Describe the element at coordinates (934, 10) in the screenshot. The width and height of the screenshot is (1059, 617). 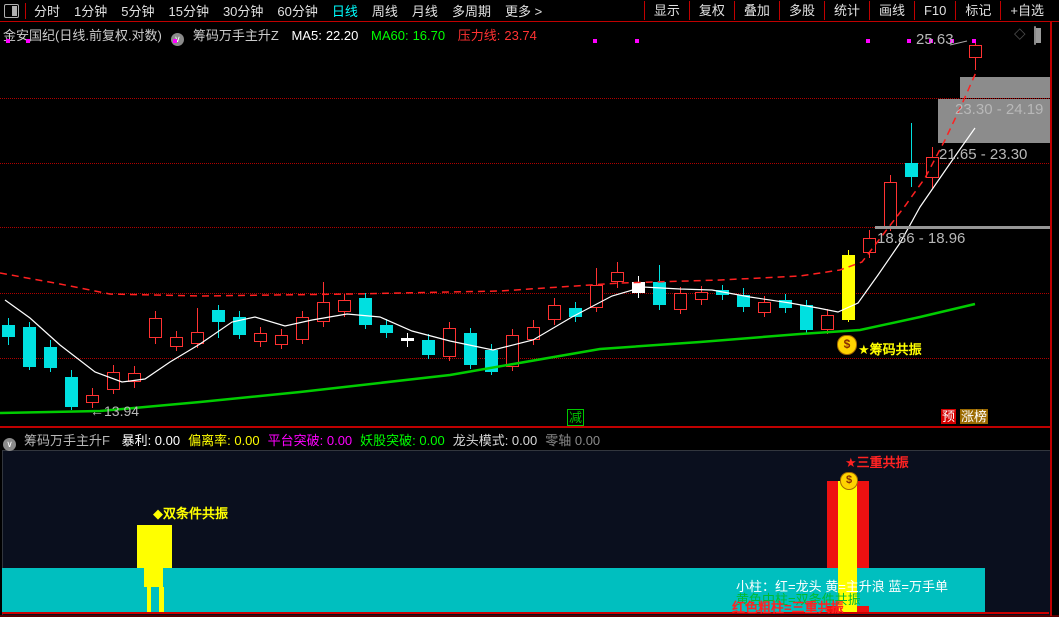
I see `menu-item-tool-7: F10` at that location.